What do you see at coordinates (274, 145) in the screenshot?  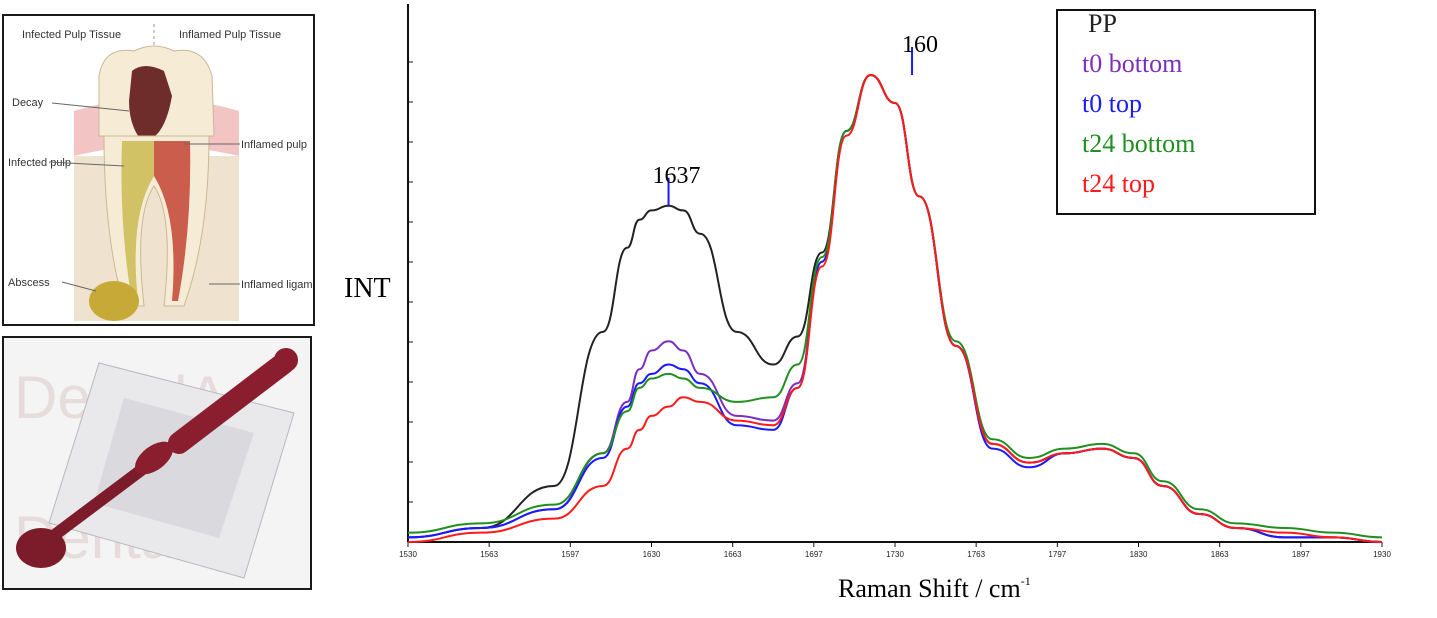 I see `label-inflamed-pulp: Inflamed pulp` at bounding box center [274, 145].